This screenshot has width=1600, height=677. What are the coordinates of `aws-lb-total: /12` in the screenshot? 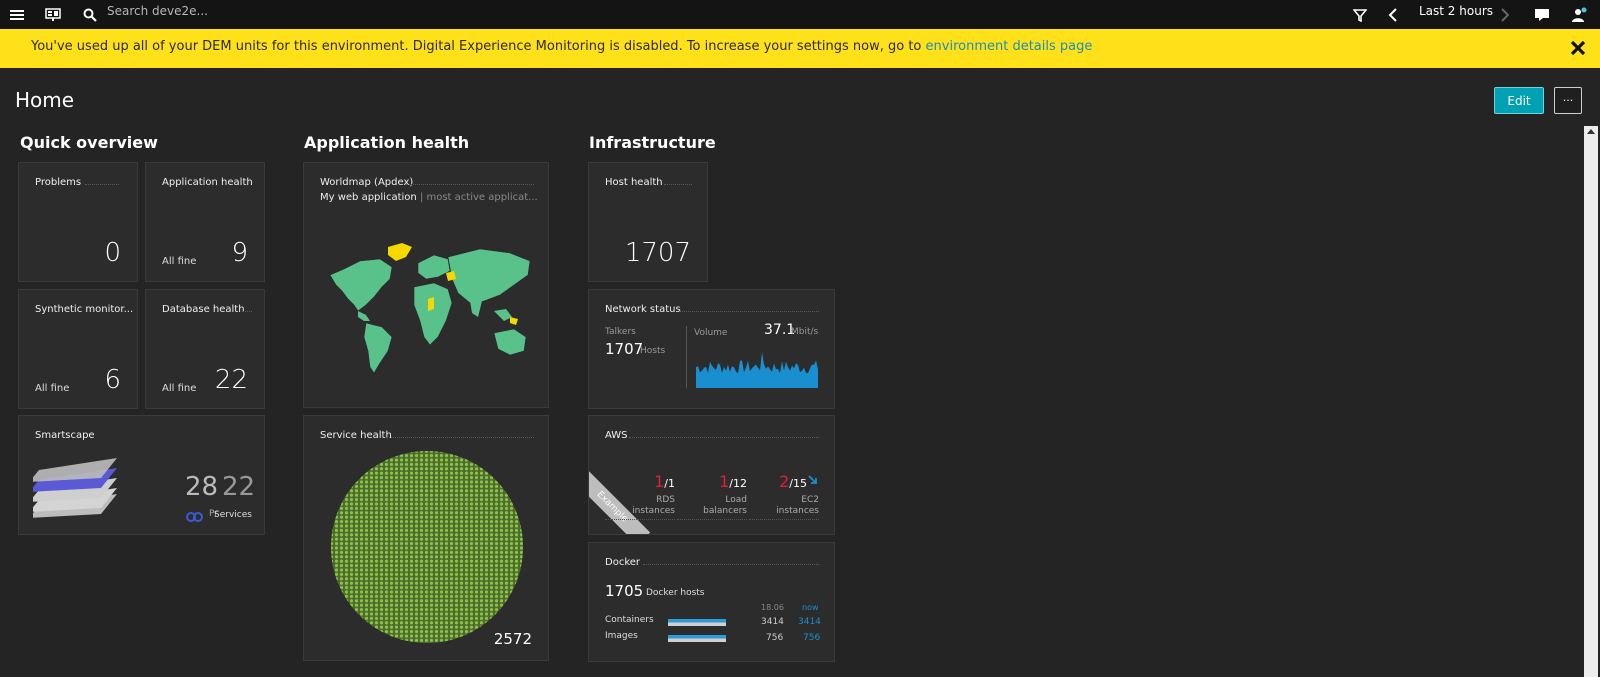 It's located at (738, 483).